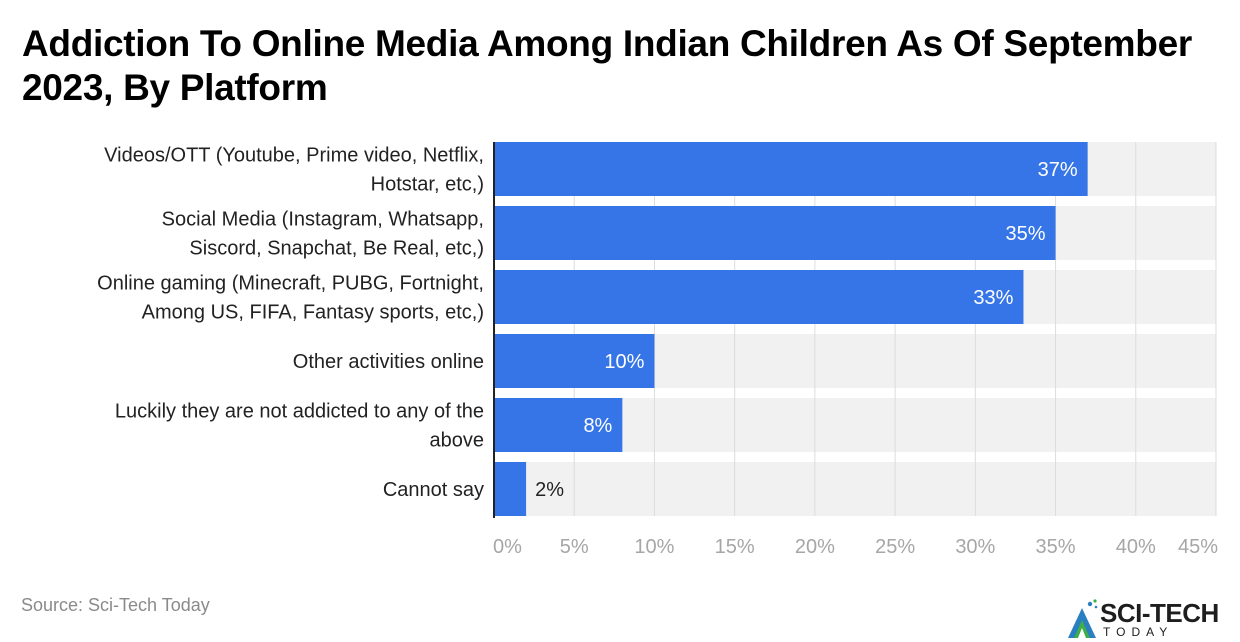 The image size is (1240, 642). I want to click on logo-wordmark: SCI-TECH, so click(1159, 613).